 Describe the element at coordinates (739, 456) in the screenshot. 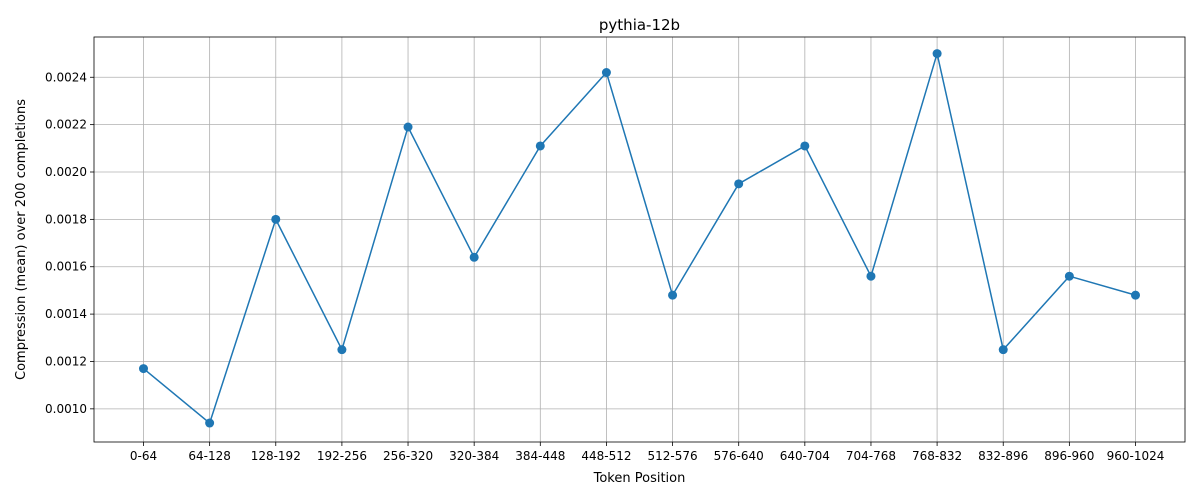

I see `x-tick-label: 576-640` at that location.